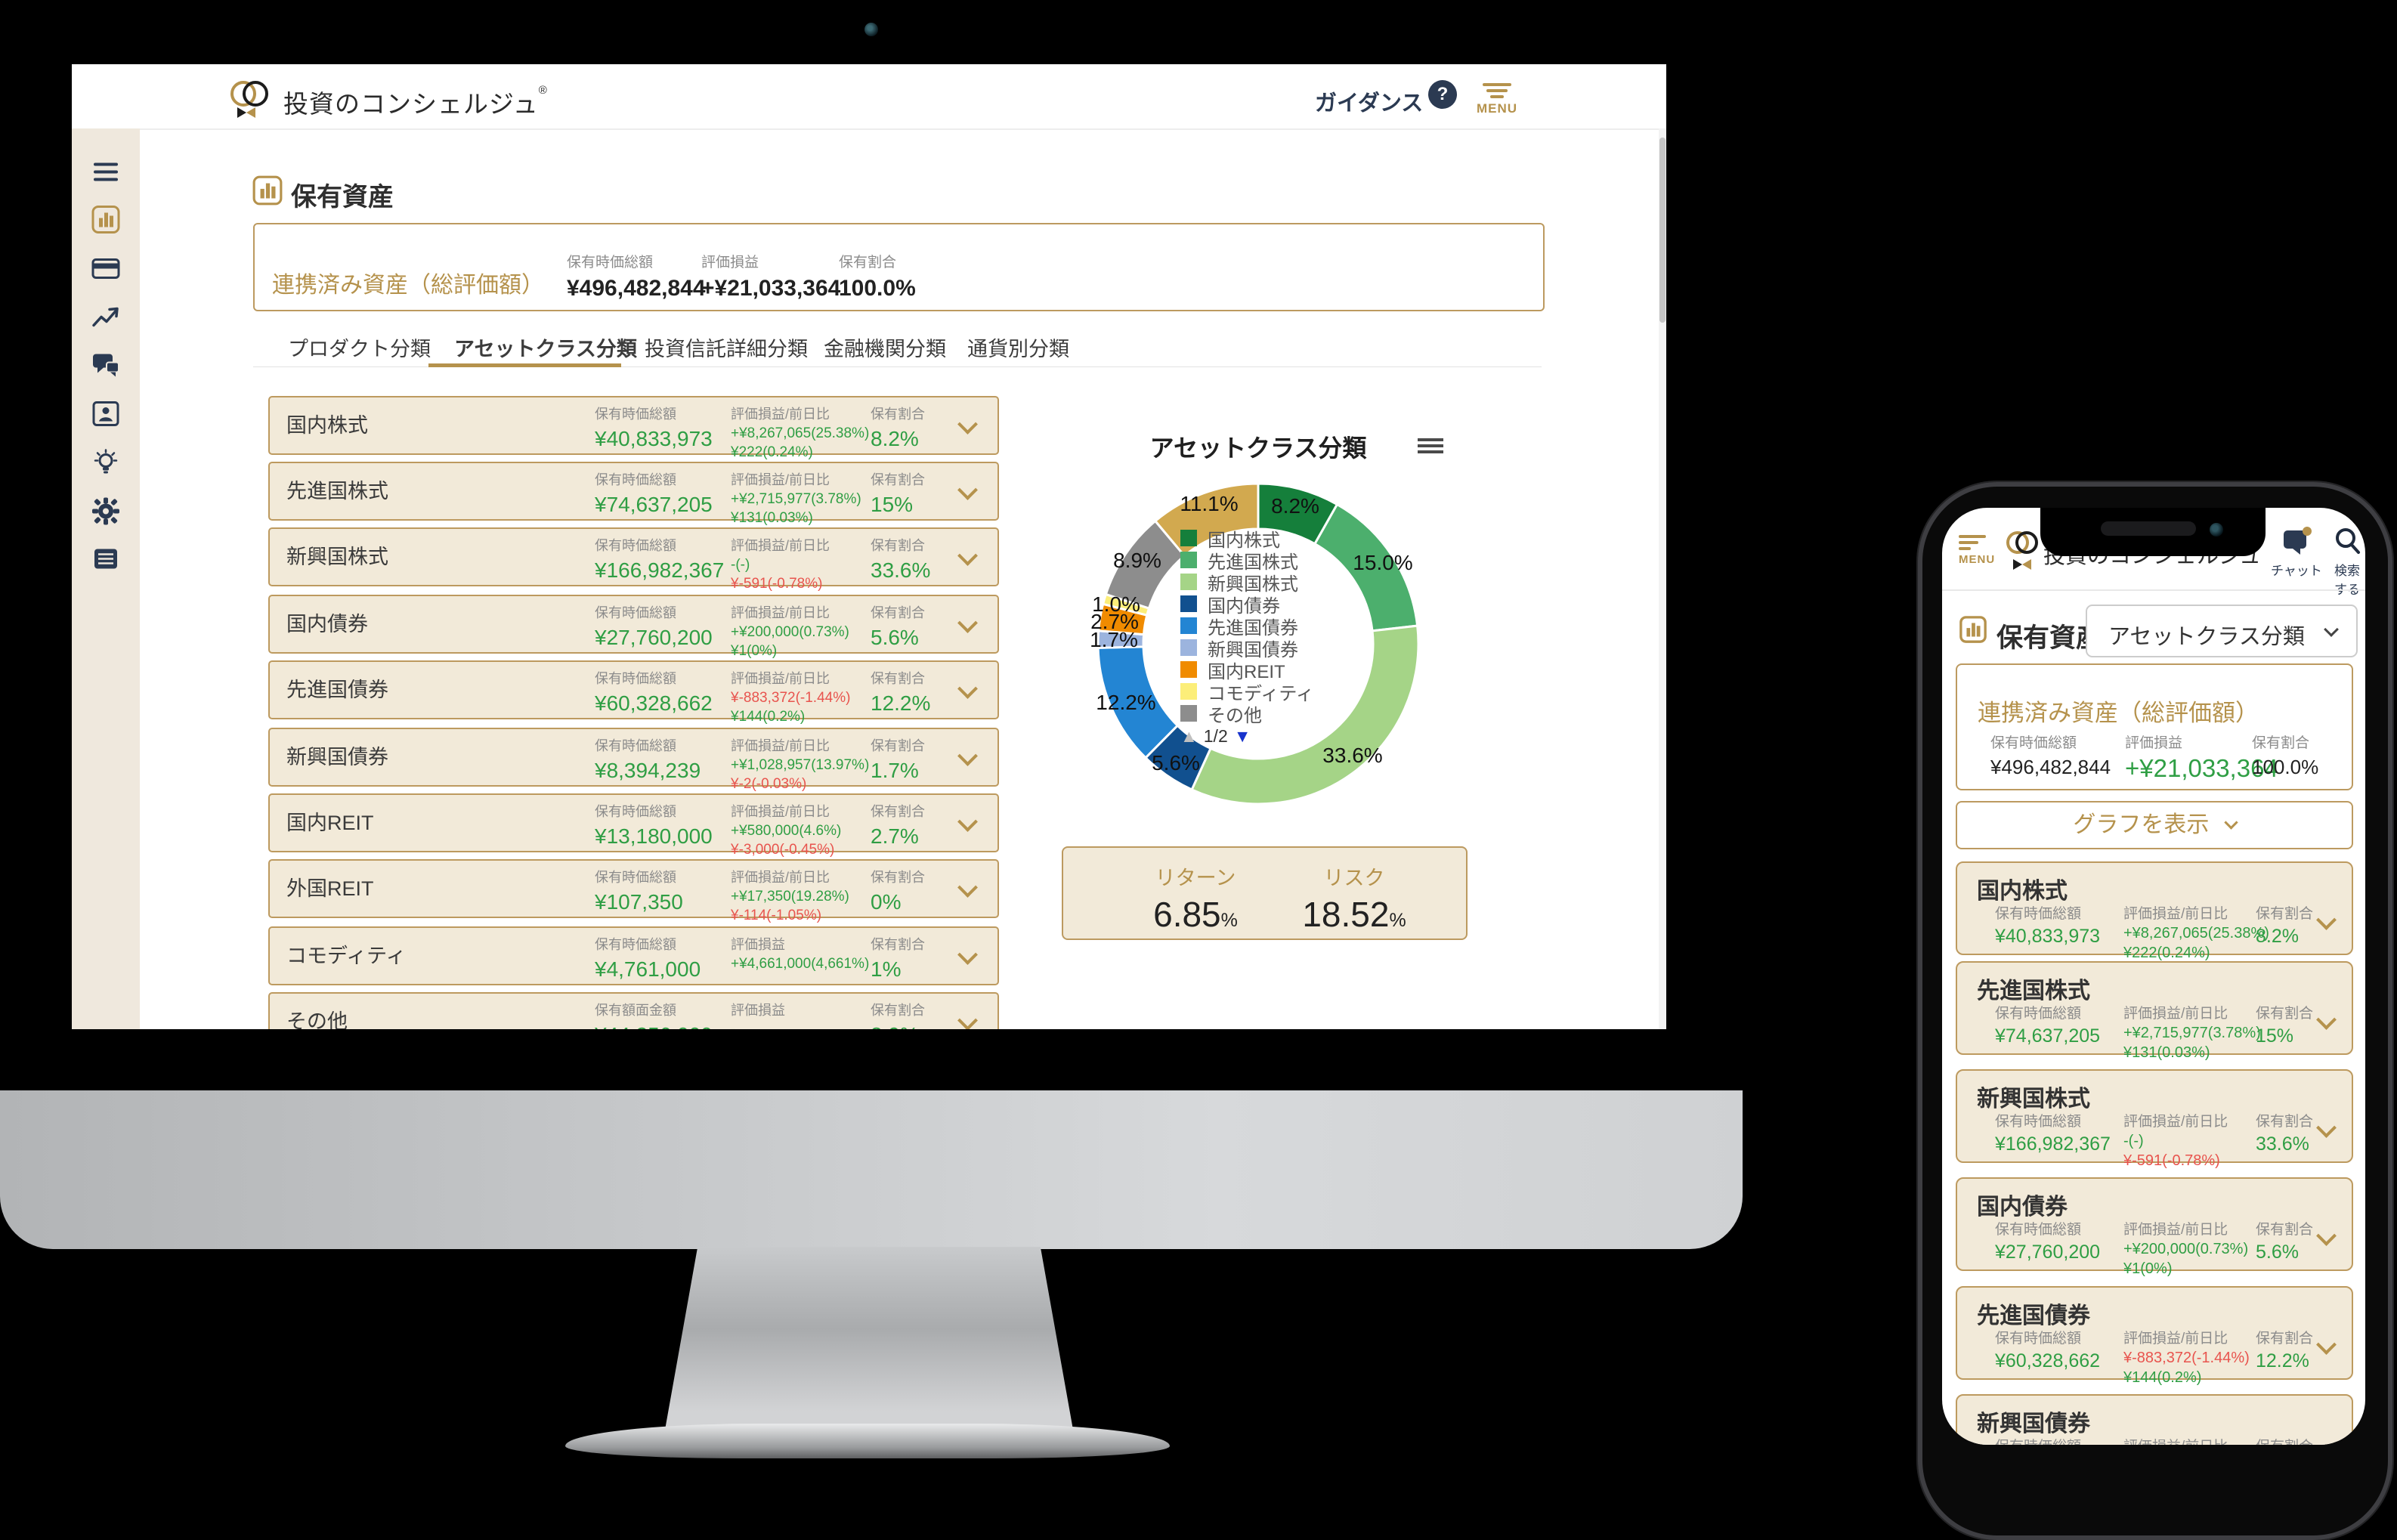 This screenshot has width=2397, height=1540. I want to click on guidance-link: ガイダンス, so click(1369, 103).